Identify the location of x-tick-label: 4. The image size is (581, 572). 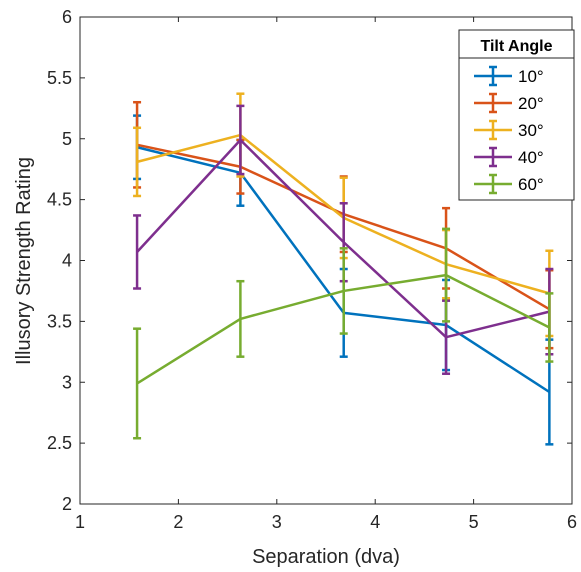
(375, 522).